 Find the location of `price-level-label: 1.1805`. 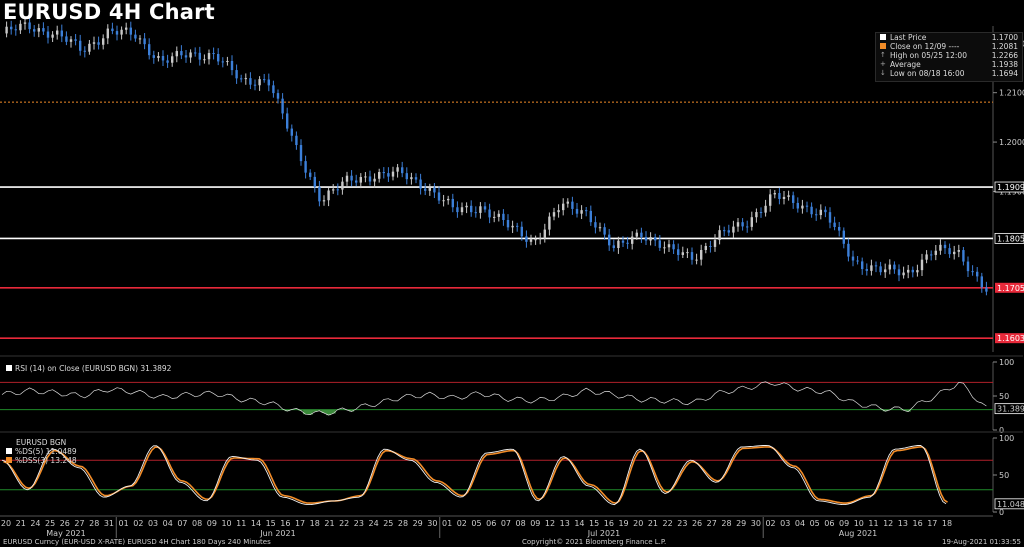

price-level-label: 1.1805 is located at coordinates (1010, 238).